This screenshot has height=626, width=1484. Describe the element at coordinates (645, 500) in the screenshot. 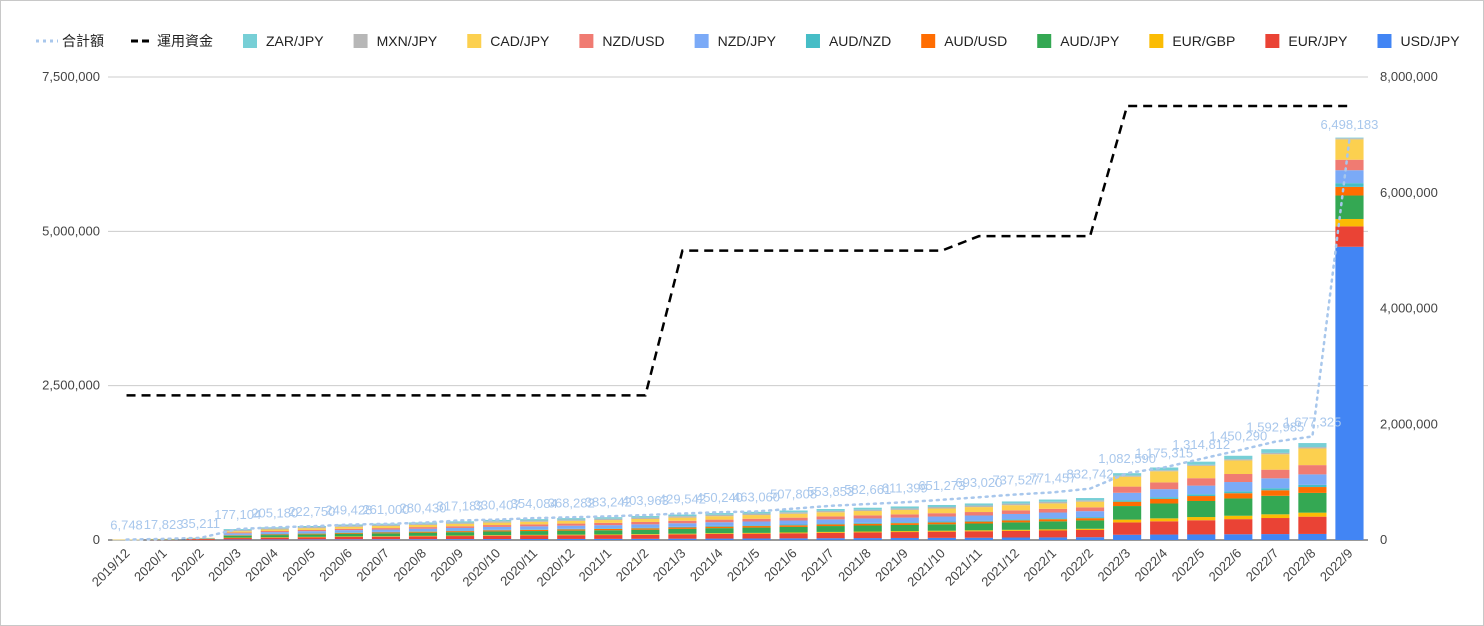

I see `data-label: 403,963` at that location.